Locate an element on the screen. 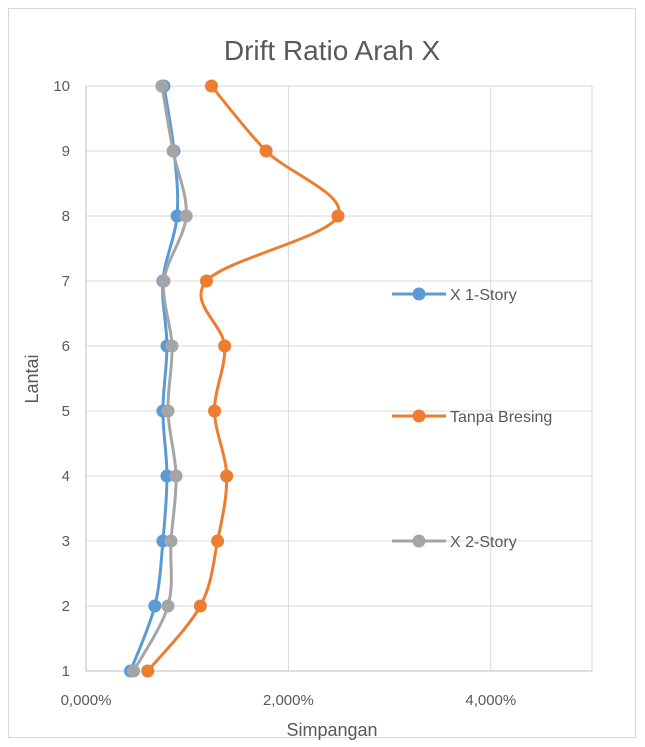 The height and width of the screenshot is (747, 645). y-tick-label: 7 is located at coordinates (66, 281).